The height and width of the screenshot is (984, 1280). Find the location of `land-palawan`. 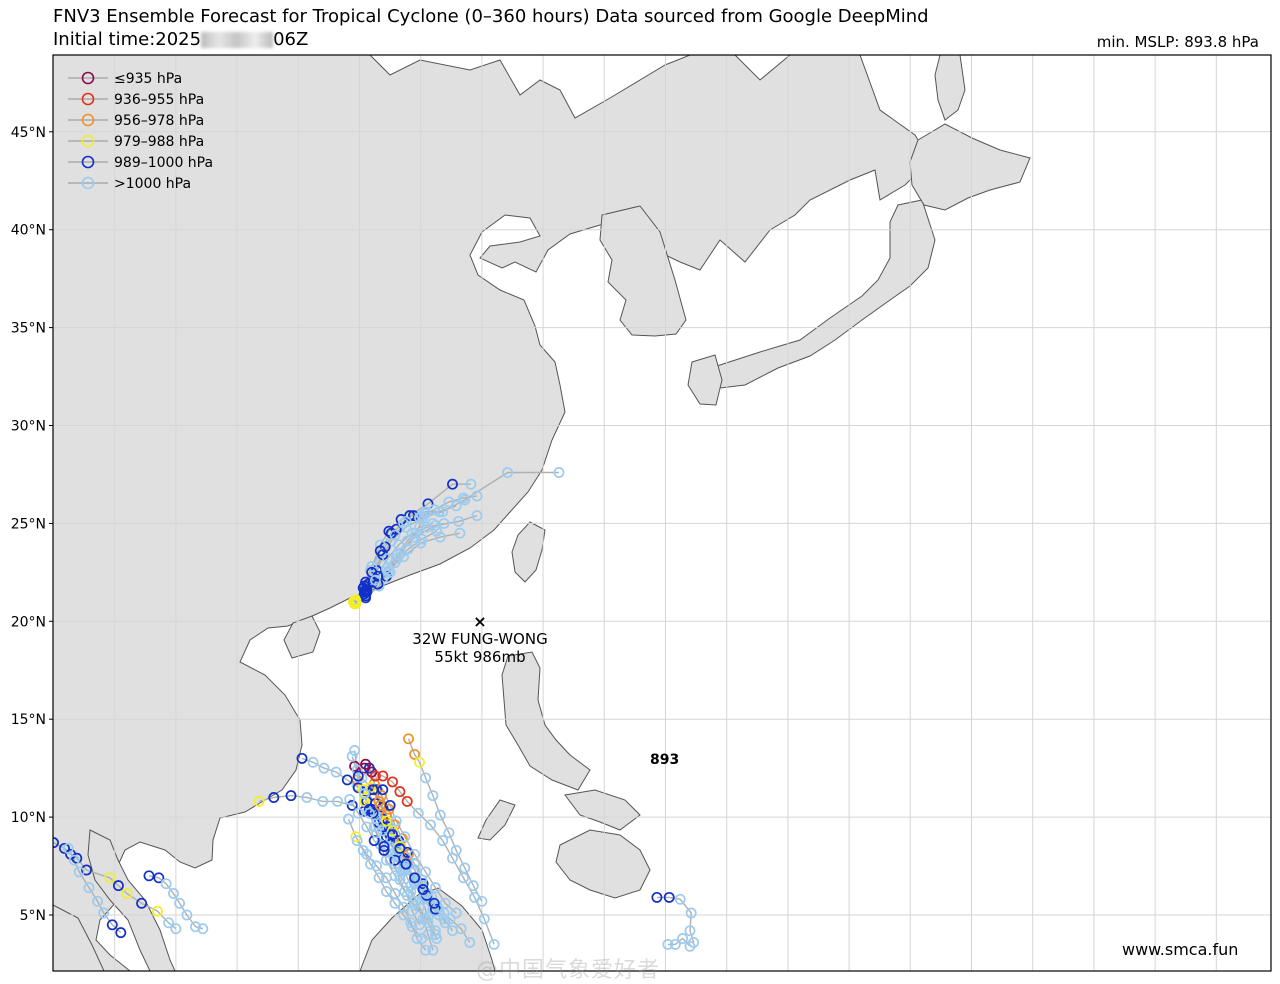

land-palawan is located at coordinates (496, 820).